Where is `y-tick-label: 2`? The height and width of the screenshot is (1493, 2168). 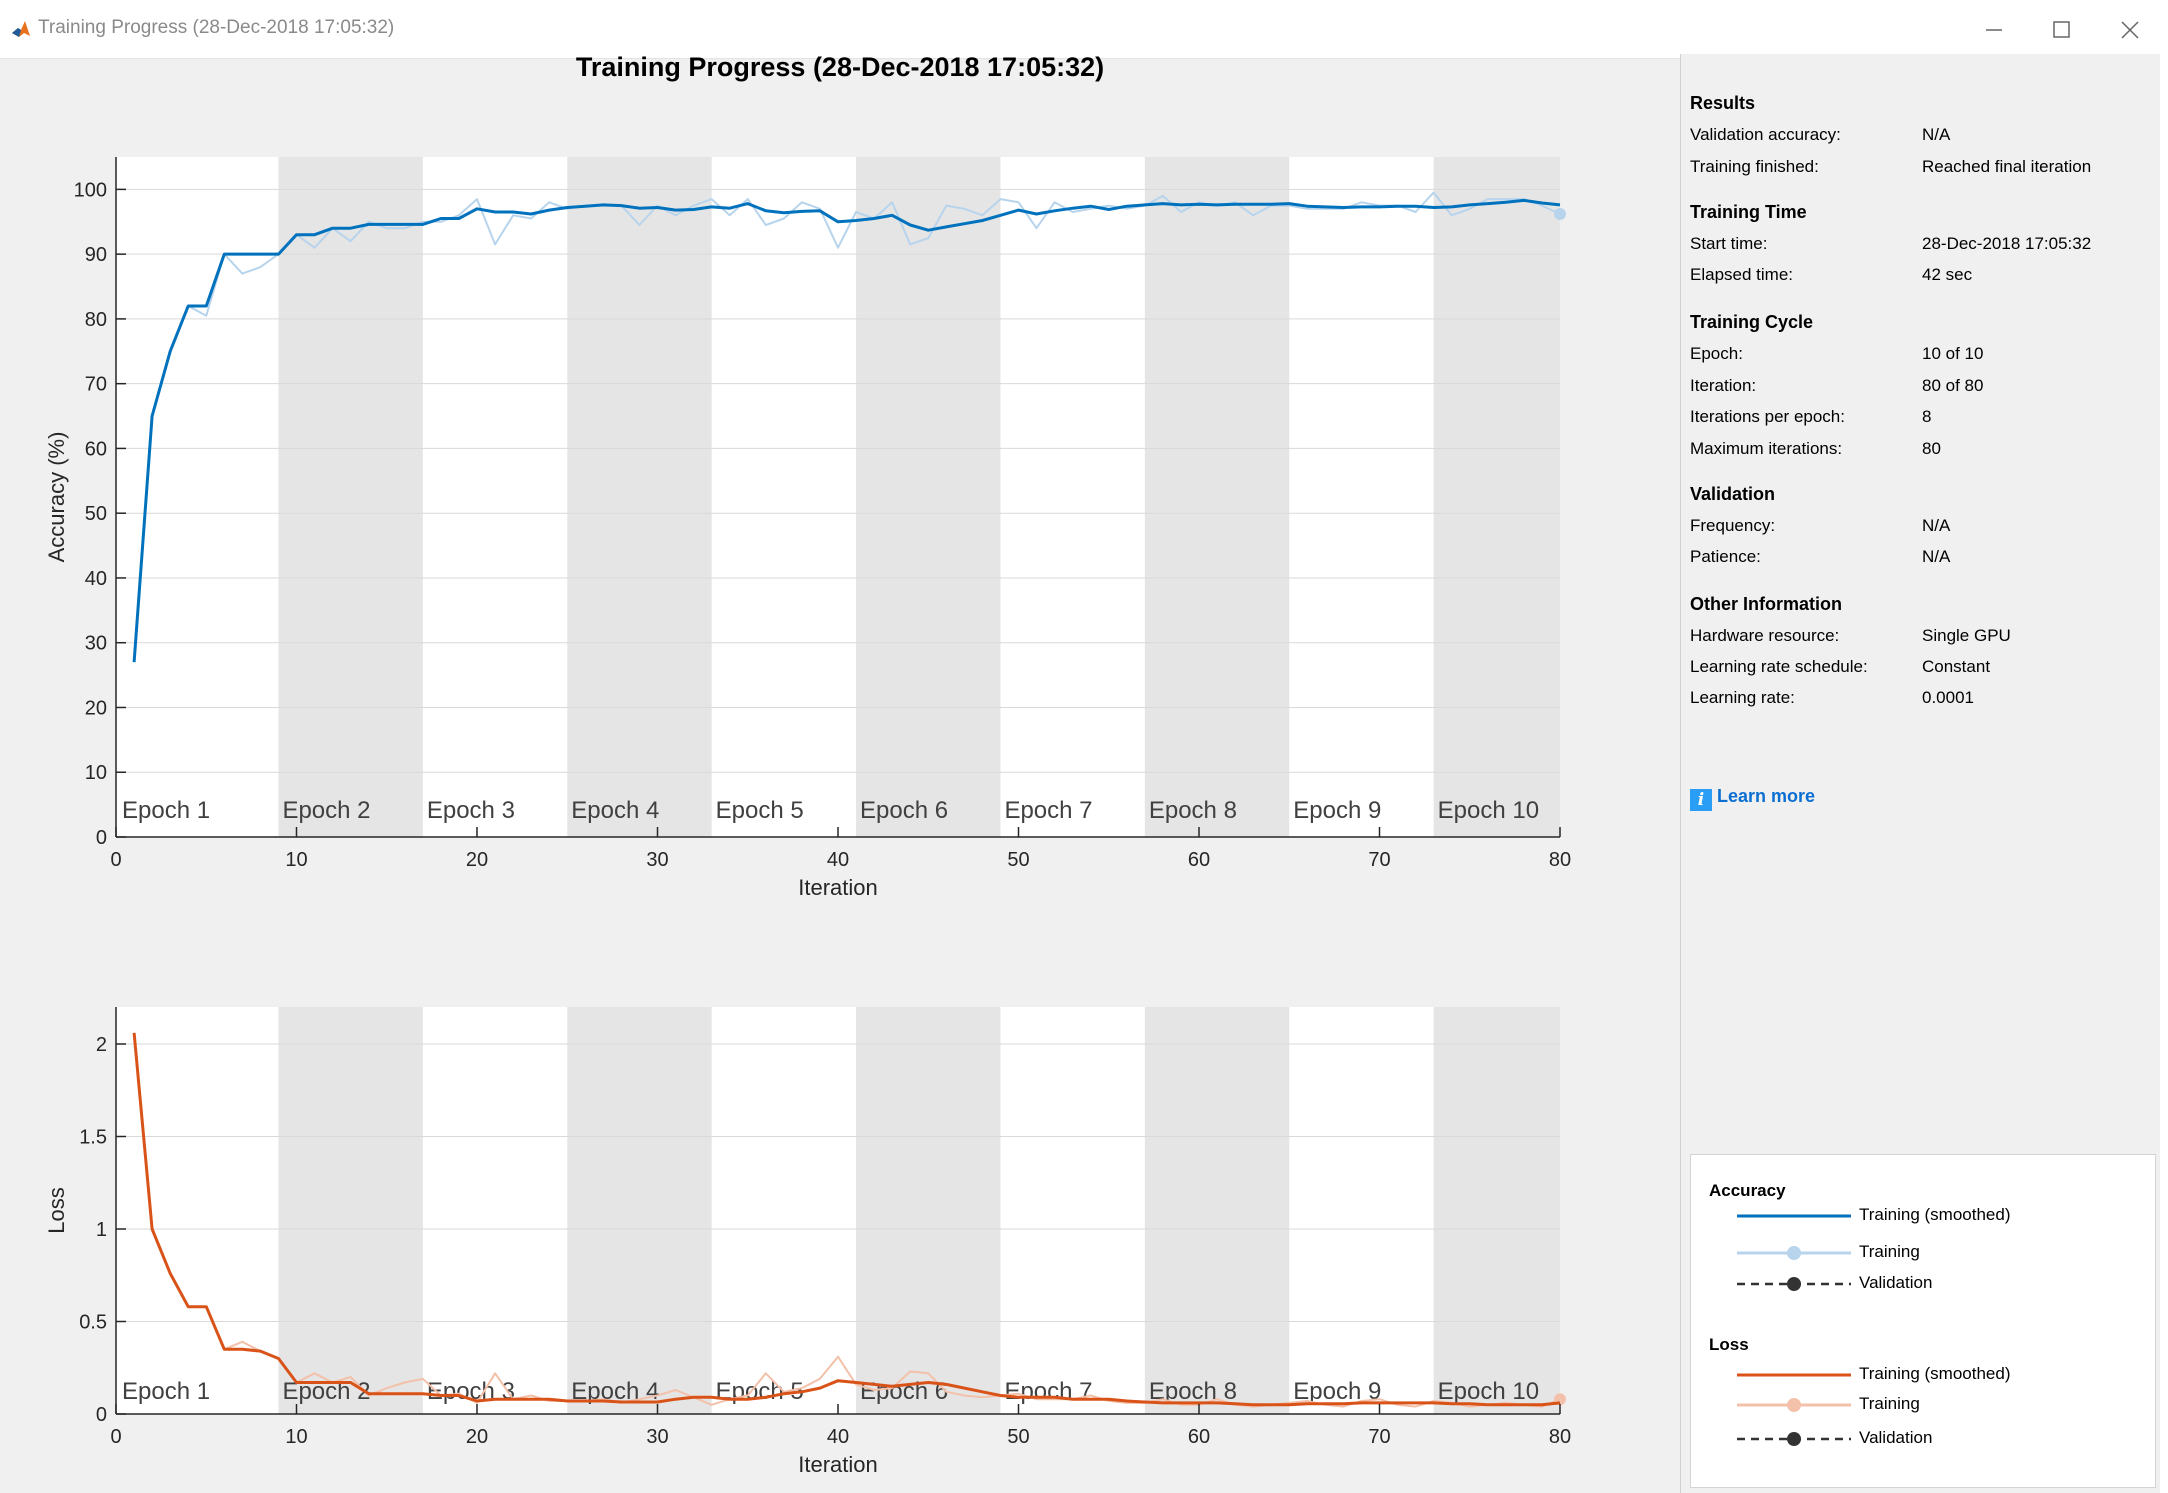
y-tick-label: 2 is located at coordinates (101, 1045).